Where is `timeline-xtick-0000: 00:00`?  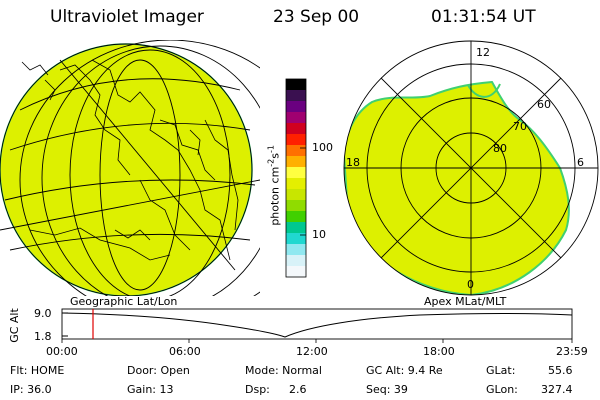
timeline-xtick-0000: 00:00 is located at coordinates (62, 351).